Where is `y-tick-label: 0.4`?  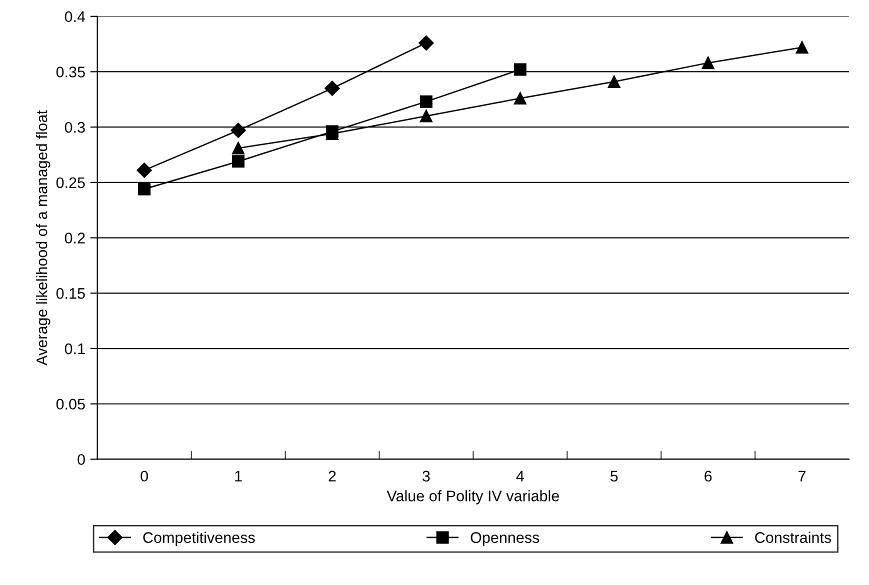
y-tick-label: 0.4 is located at coordinates (75, 16).